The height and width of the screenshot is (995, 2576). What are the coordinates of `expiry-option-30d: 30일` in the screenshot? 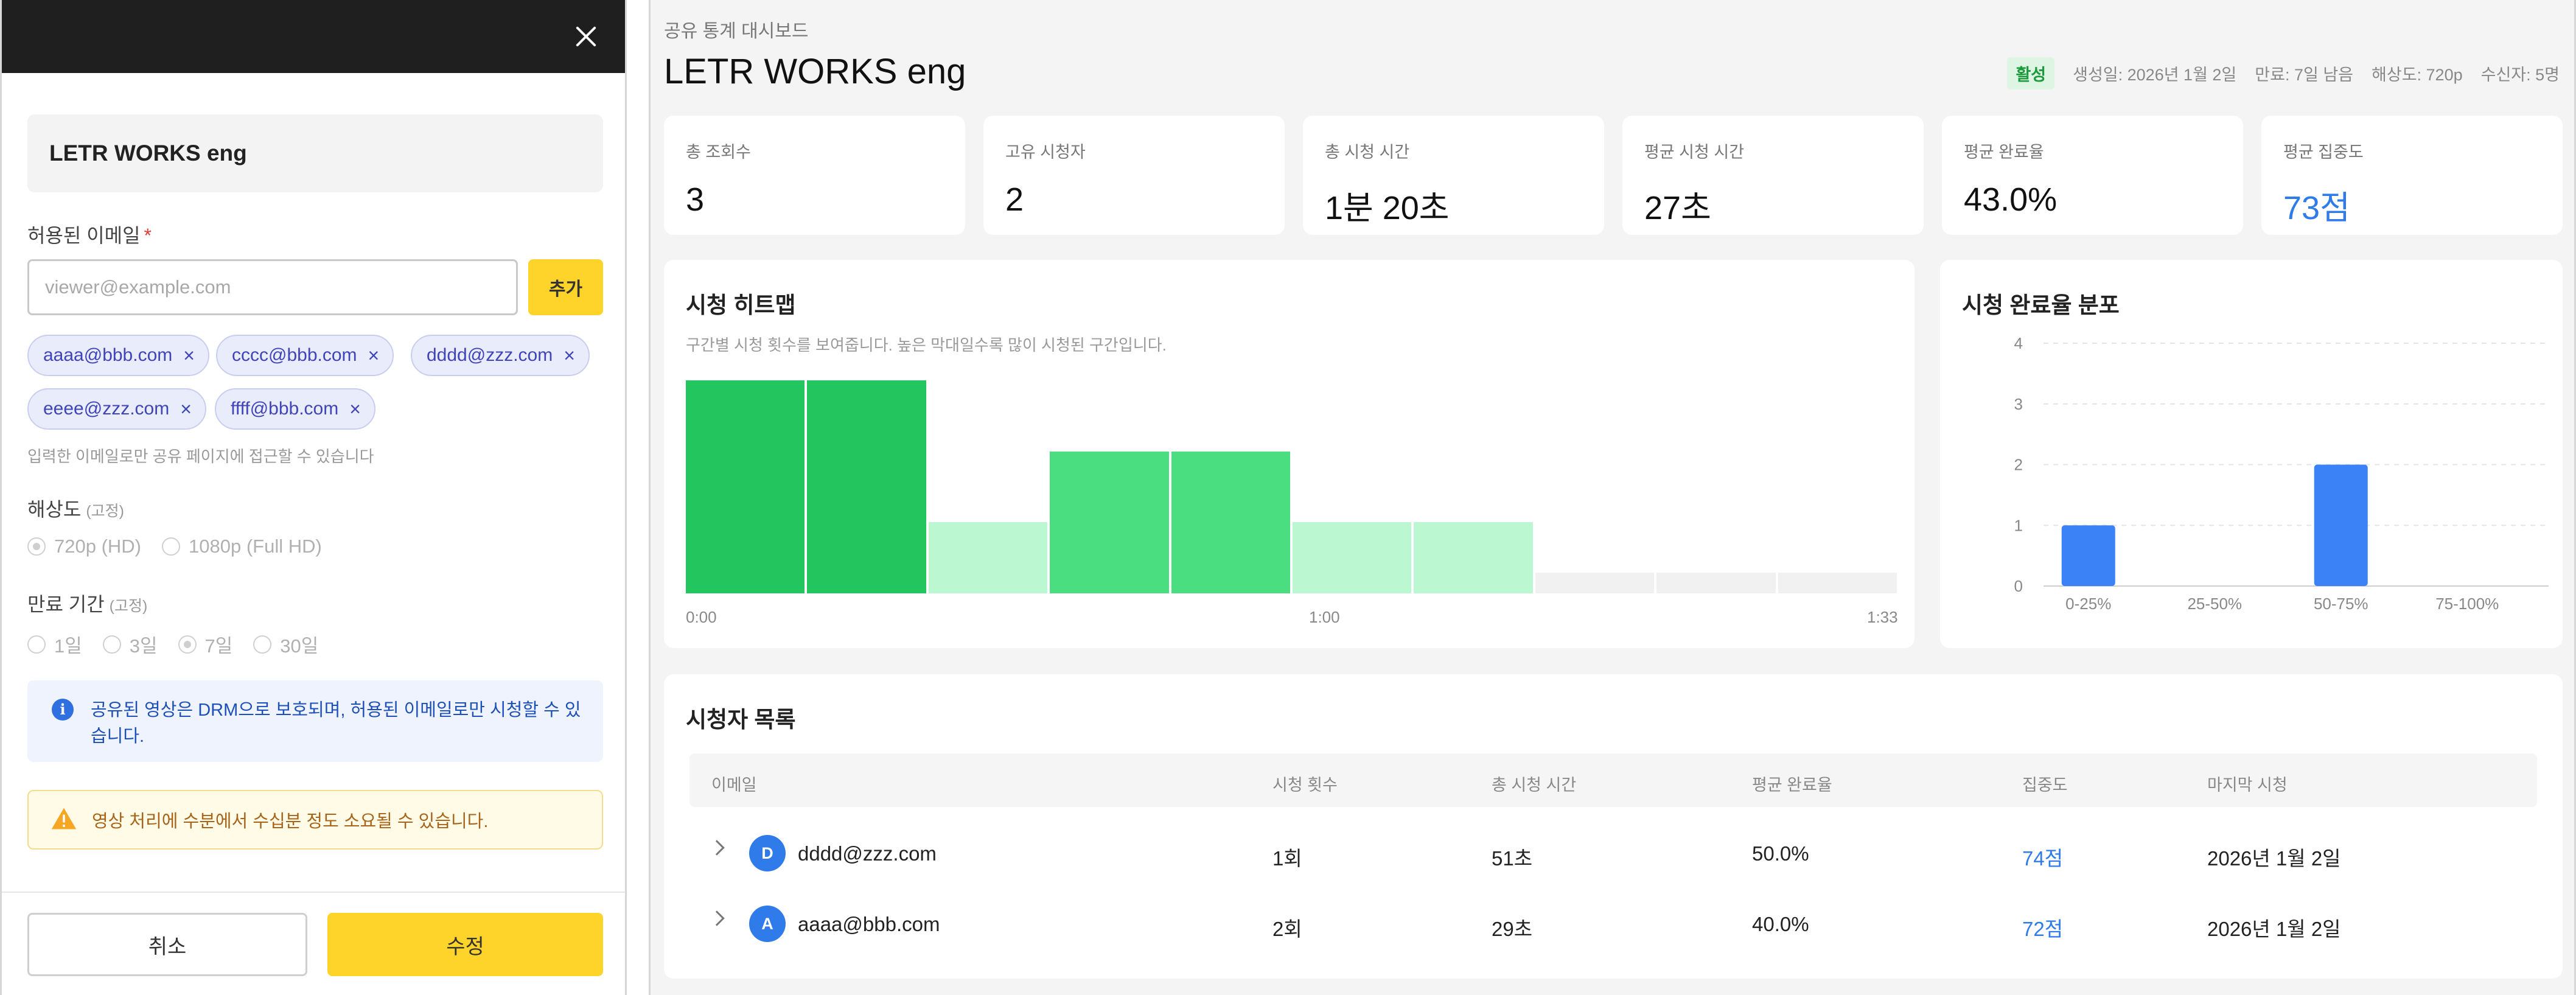 It's located at (285, 644).